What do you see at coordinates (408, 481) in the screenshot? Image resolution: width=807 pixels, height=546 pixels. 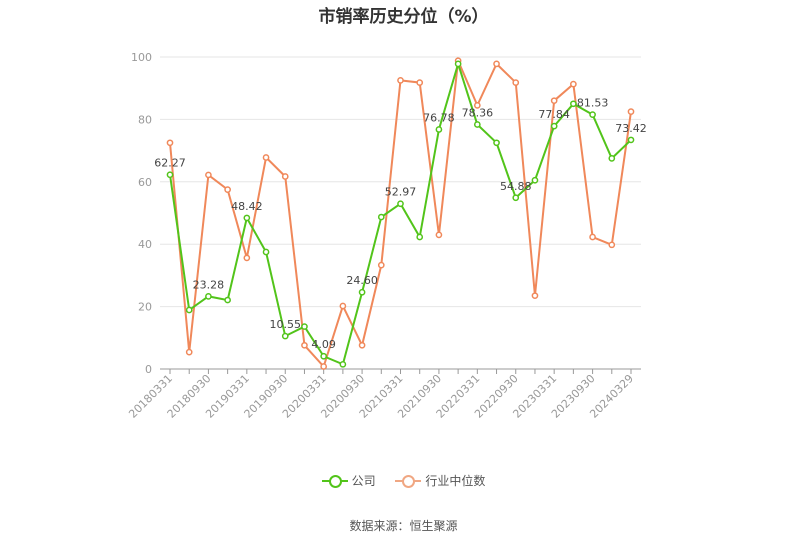 I see `legend-industry-marker-icon` at bounding box center [408, 481].